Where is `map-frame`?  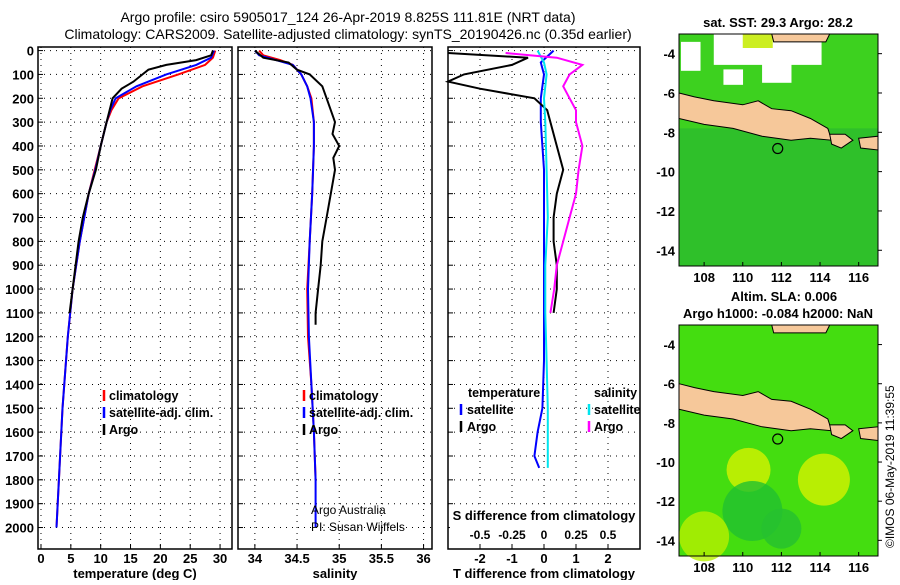
map-frame is located at coordinates (778, 440).